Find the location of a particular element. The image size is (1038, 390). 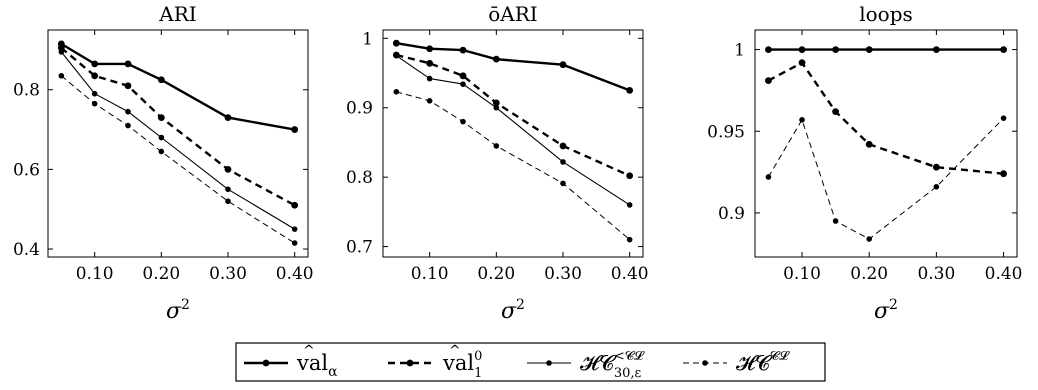

legend-item-3: 𝓗𝓒<𝓒𝓛 30,ε is located at coordinates (586, 365).